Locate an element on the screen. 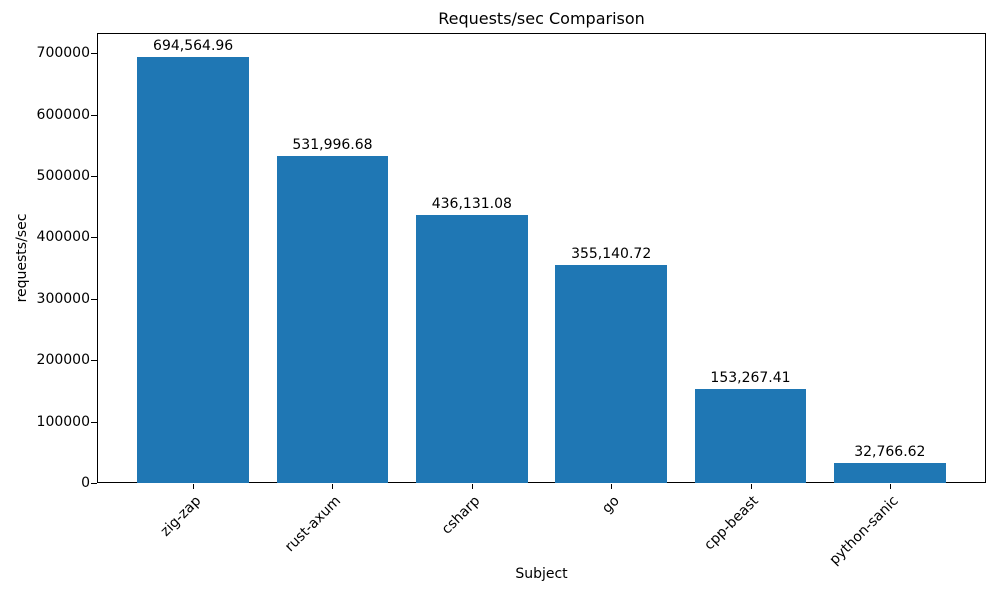 The height and width of the screenshot is (600, 1000). y-tick-label: 400000 is located at coordinates (63, 237).